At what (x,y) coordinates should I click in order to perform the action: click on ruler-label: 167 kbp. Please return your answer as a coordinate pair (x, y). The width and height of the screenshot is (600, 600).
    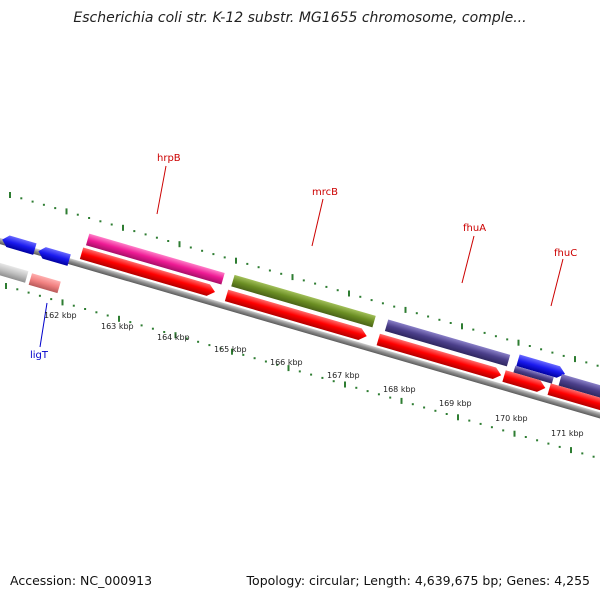
    Looking at the image, I should click on (343, 375).